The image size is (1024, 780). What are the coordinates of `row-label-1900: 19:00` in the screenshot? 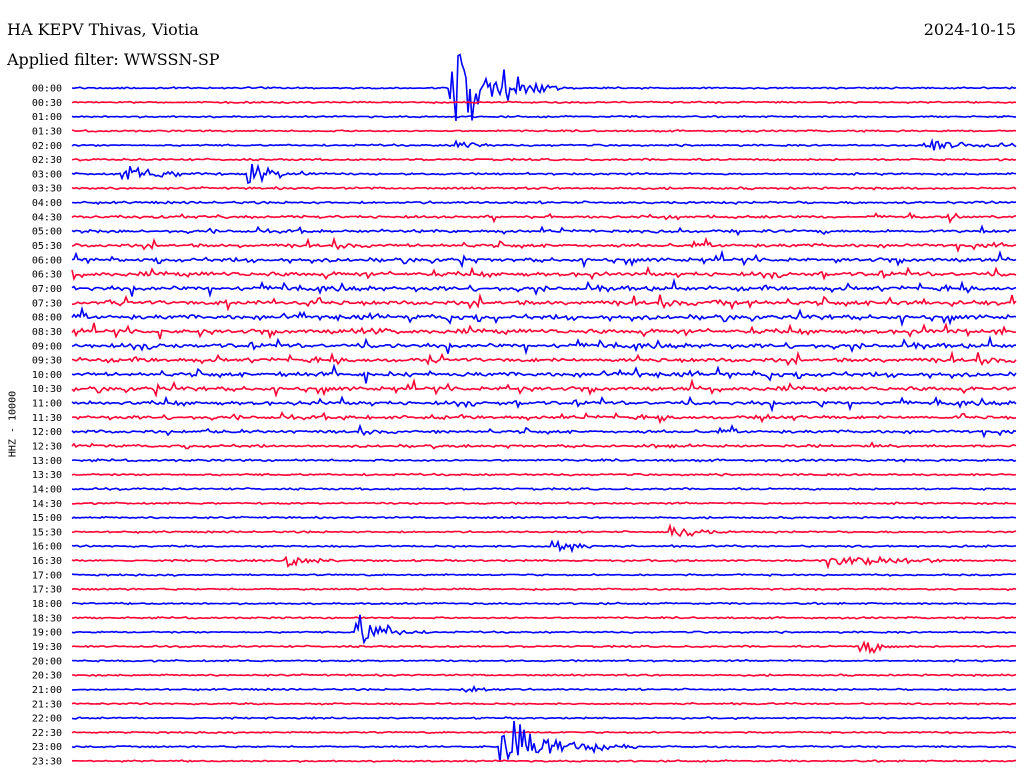 It's located at (47, 633).